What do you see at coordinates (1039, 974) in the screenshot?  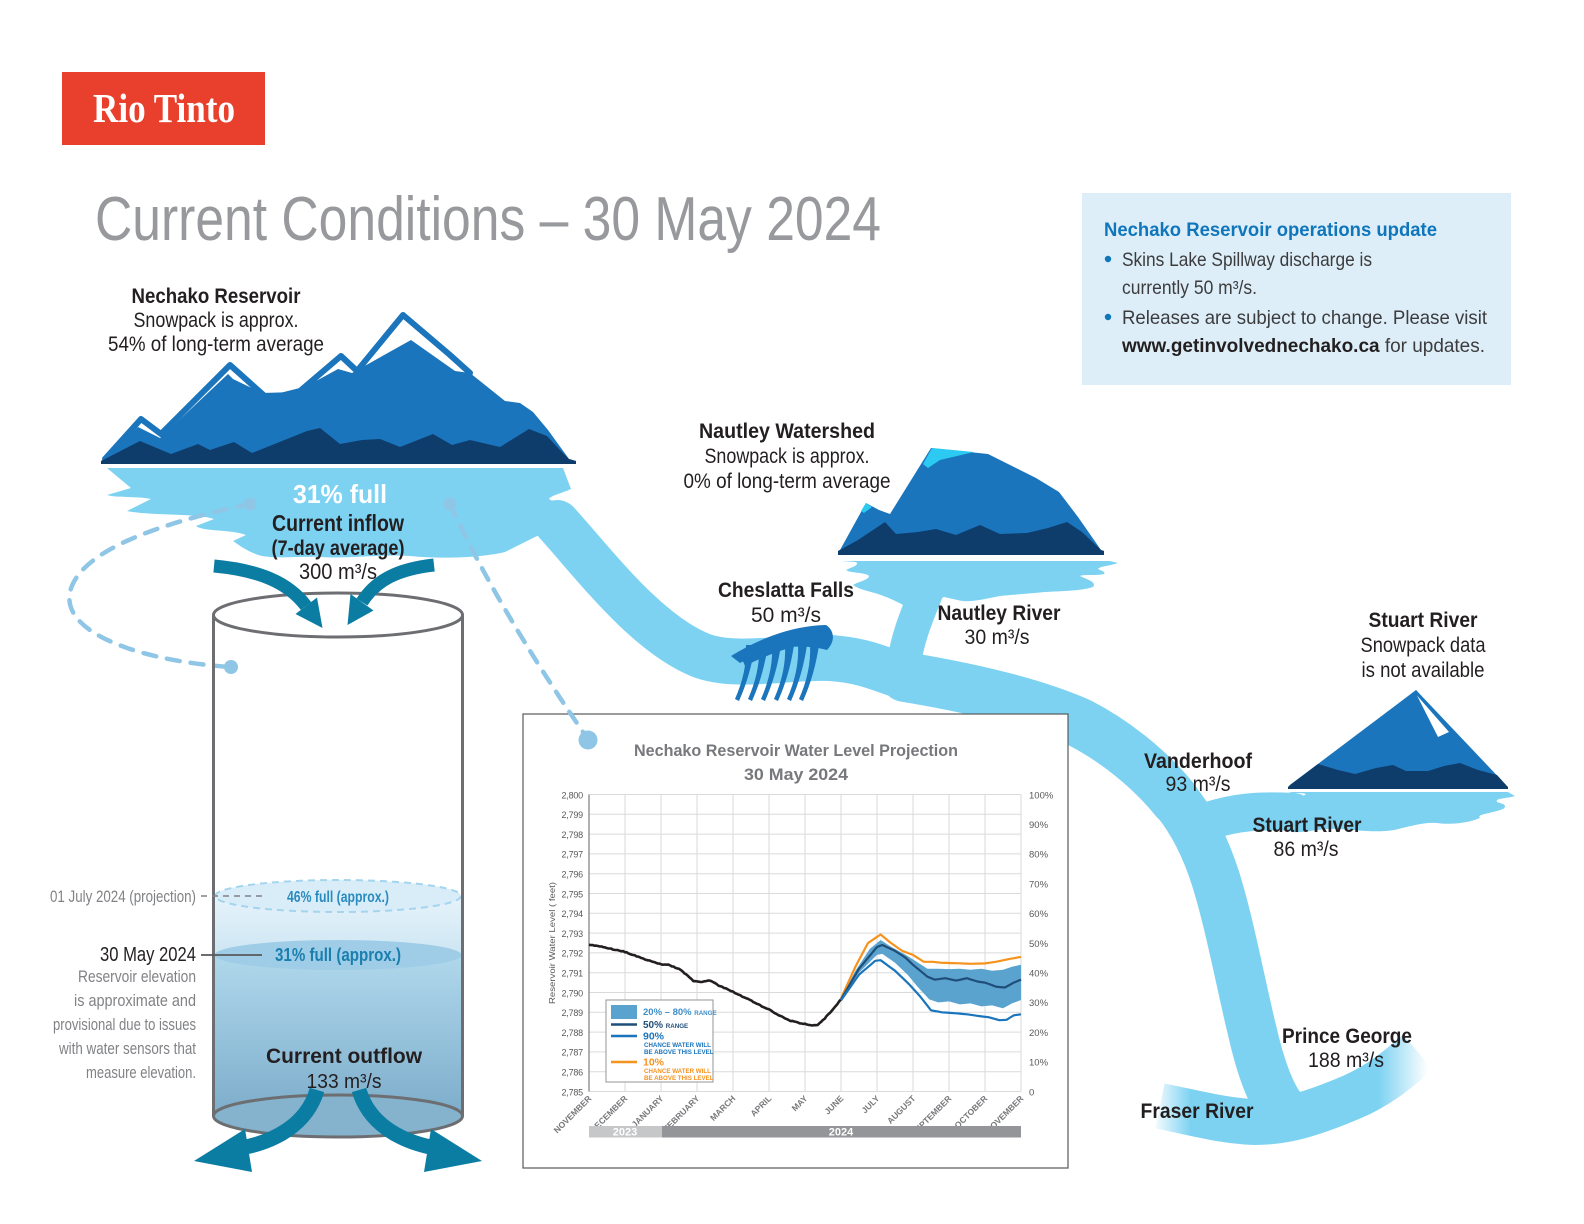 I see `svg-text: 40%` at bounding box center [1039, 974].